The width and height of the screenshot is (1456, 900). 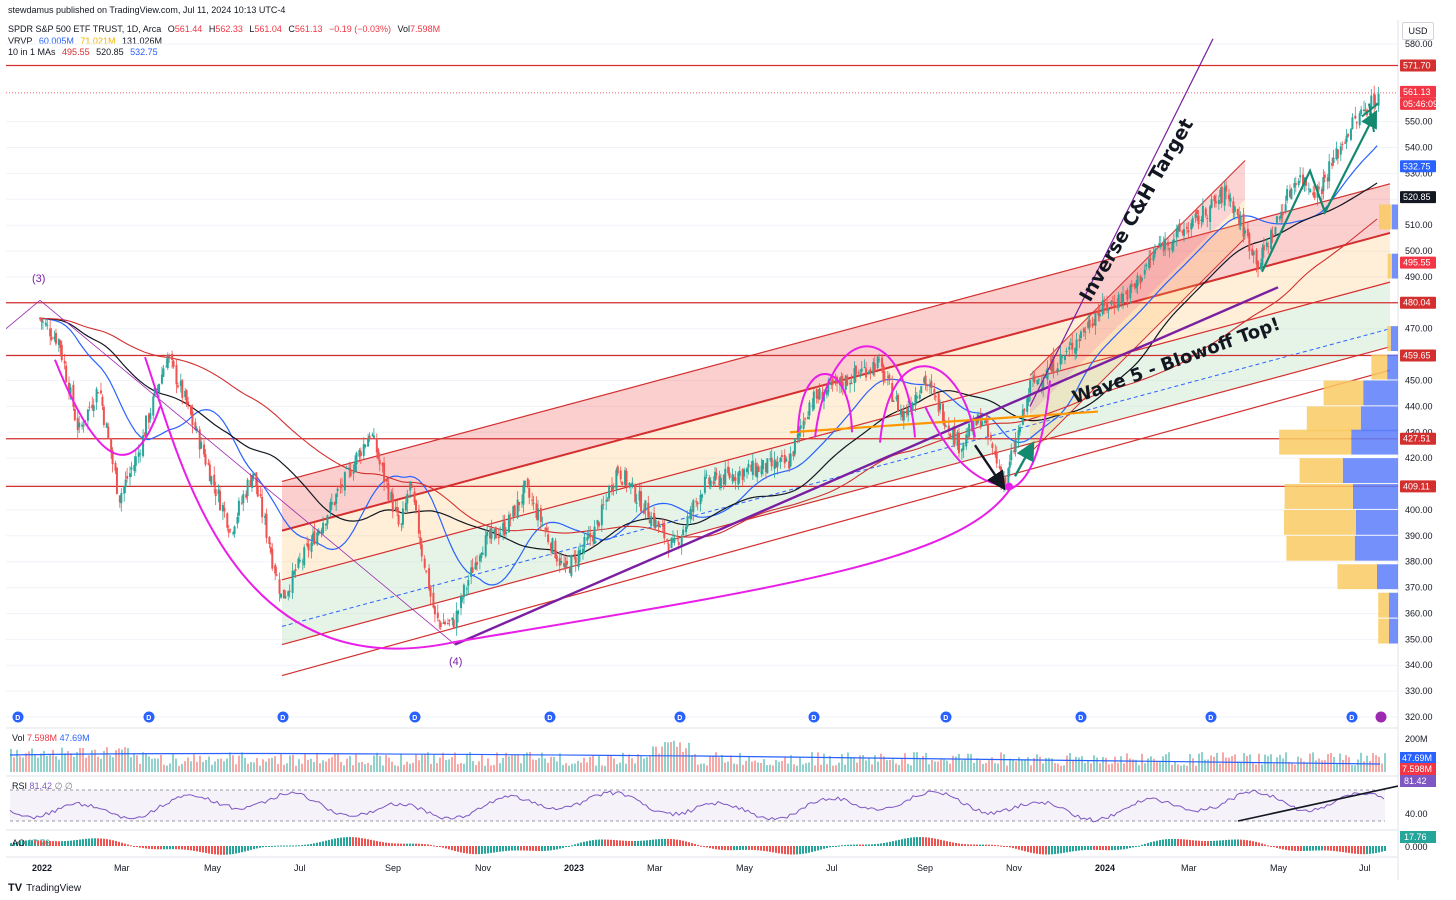 What do you see at coordinates (31, 843) in the screenshot?
I see `ao-legend: AO 17.76` at bounding box center [31, 843].